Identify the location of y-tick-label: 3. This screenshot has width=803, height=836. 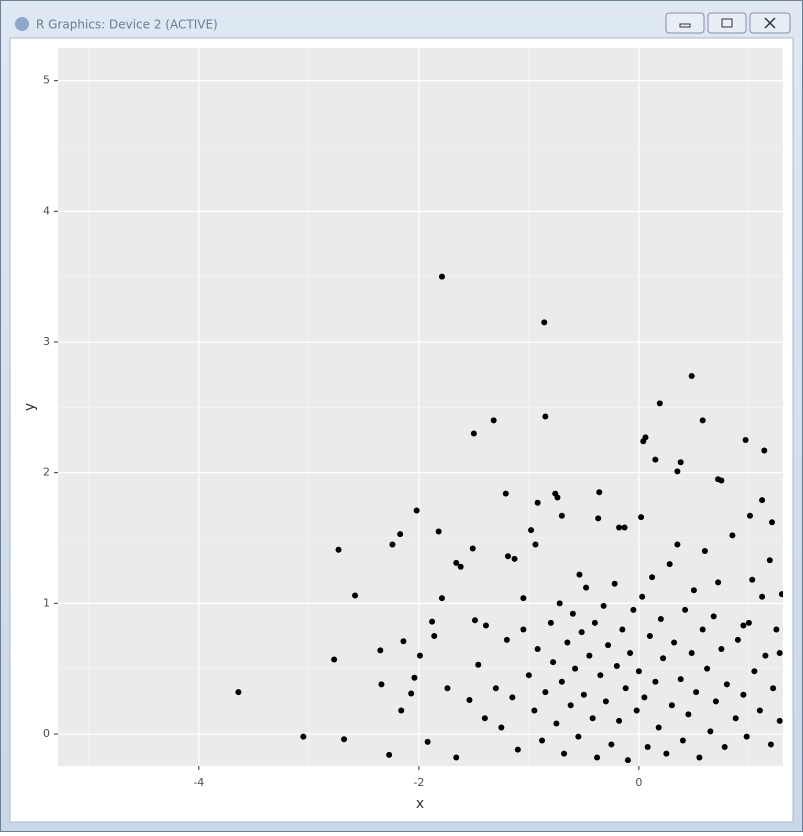
(46, 341).